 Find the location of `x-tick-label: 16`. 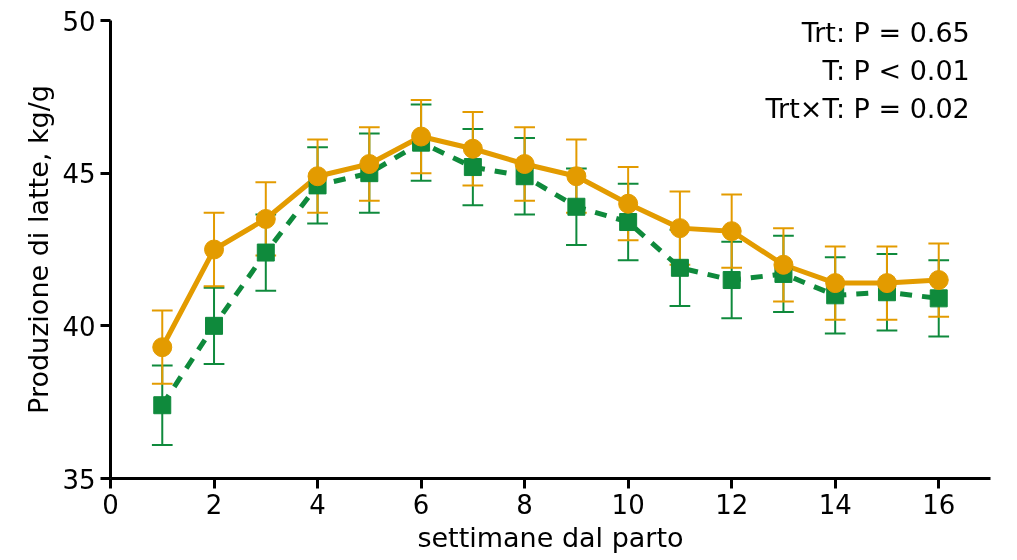

x-tick-label: 16 is located at coordinates (939, 504).